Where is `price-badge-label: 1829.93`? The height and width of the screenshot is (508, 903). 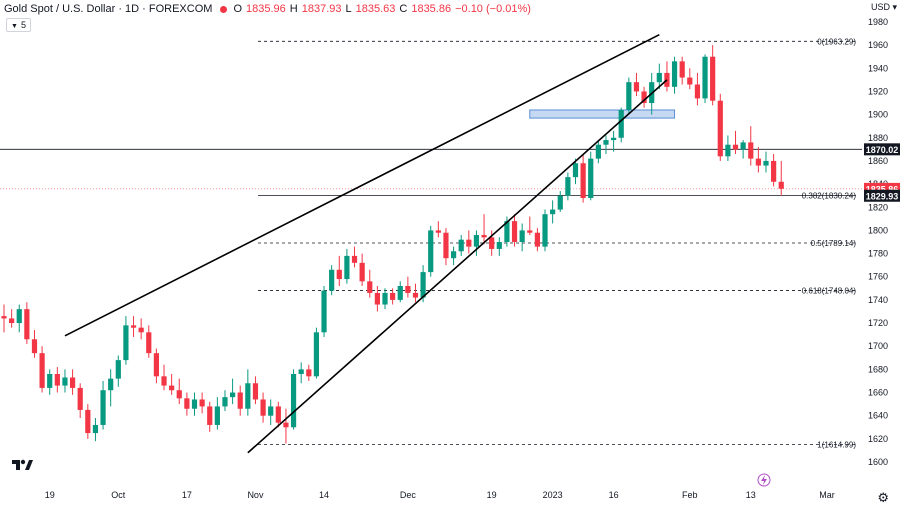 price-badge-label: 1829.93 is located at coordinates (882, 196).